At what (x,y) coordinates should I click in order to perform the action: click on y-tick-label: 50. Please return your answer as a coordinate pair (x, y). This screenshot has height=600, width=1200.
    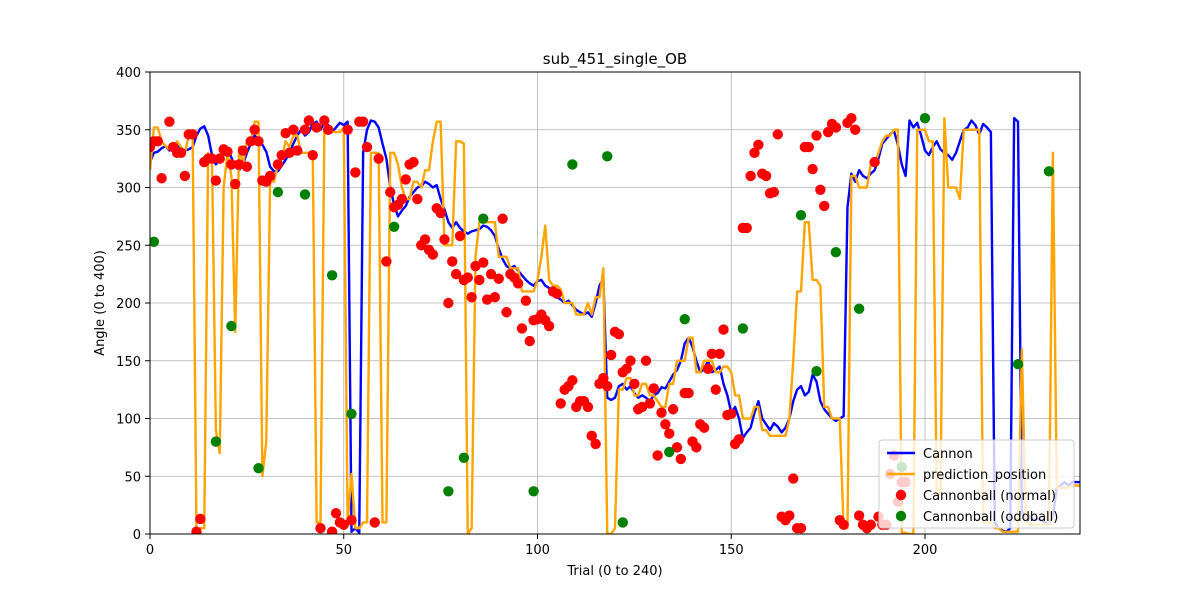
    Looking at the image, I should click on (132, 477).